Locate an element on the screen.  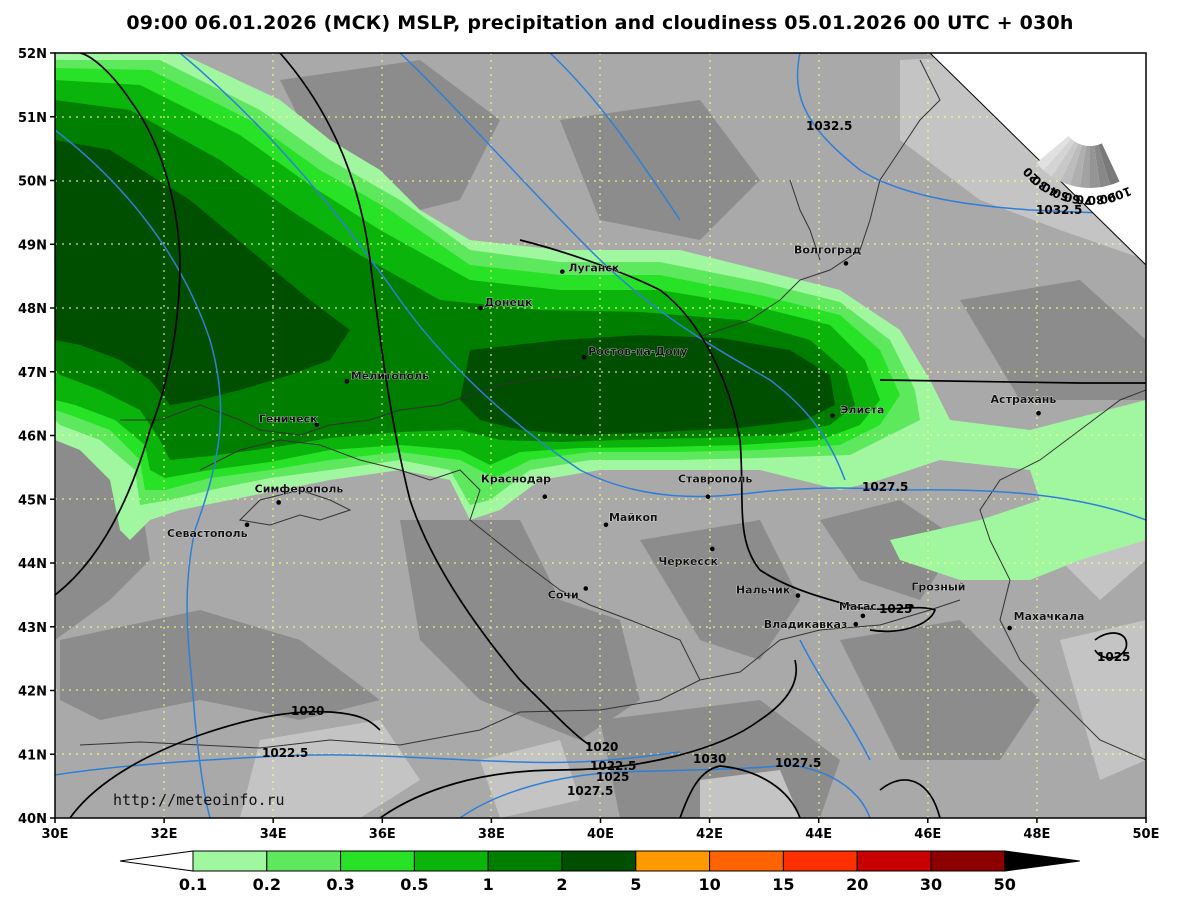
city-label: Ростов-на-Дону is located at coordinates (637, 351).